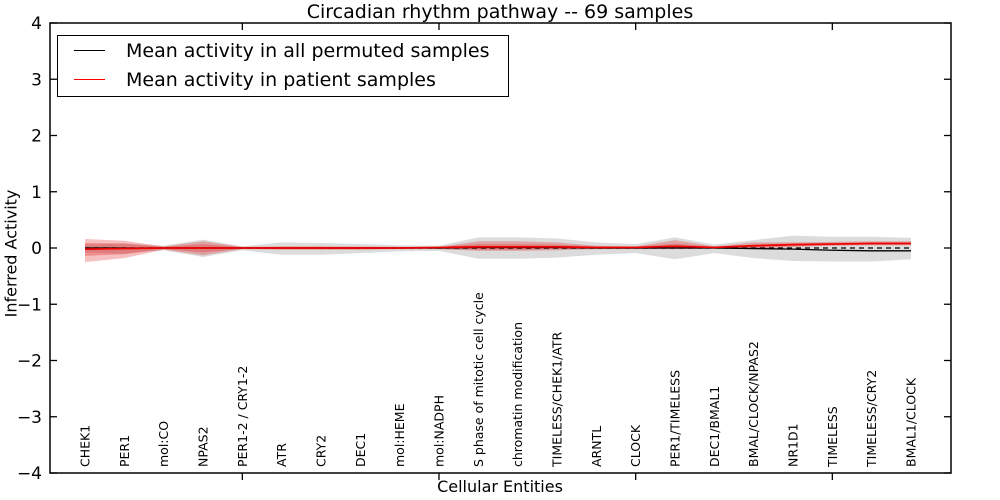 This screenshot has width=1000, height=500. I want to click on y-tick-label: 2, so click(36, 137).